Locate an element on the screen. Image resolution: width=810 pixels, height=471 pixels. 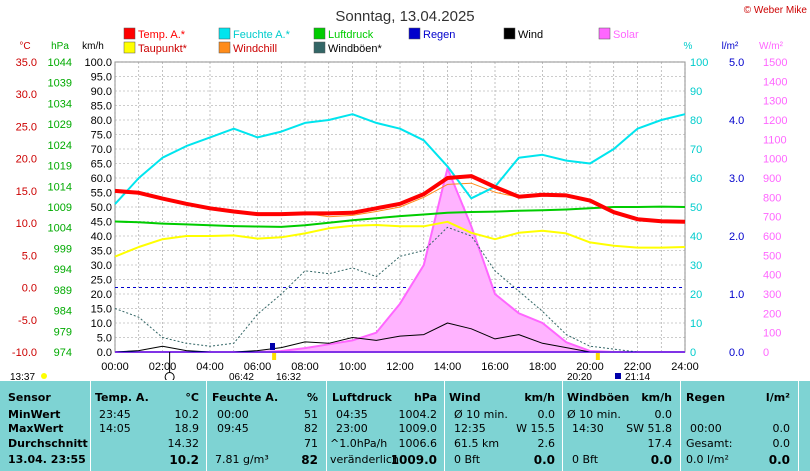
tick-wind: 70.0 is located at coordinates (101, 150).